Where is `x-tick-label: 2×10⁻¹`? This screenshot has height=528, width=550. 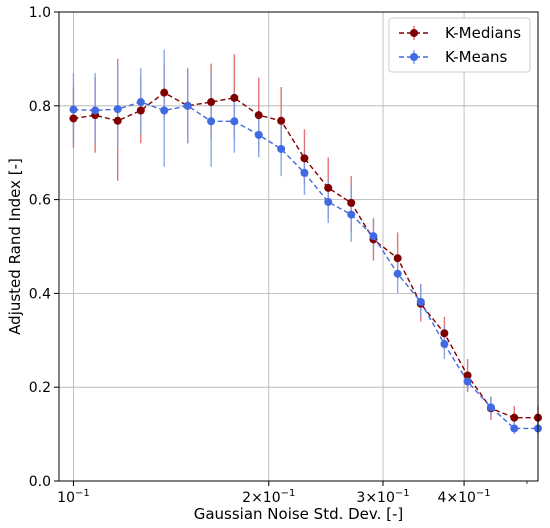
x-tick-label: 2×10⁻¹ is located at coordinates (268, 497).